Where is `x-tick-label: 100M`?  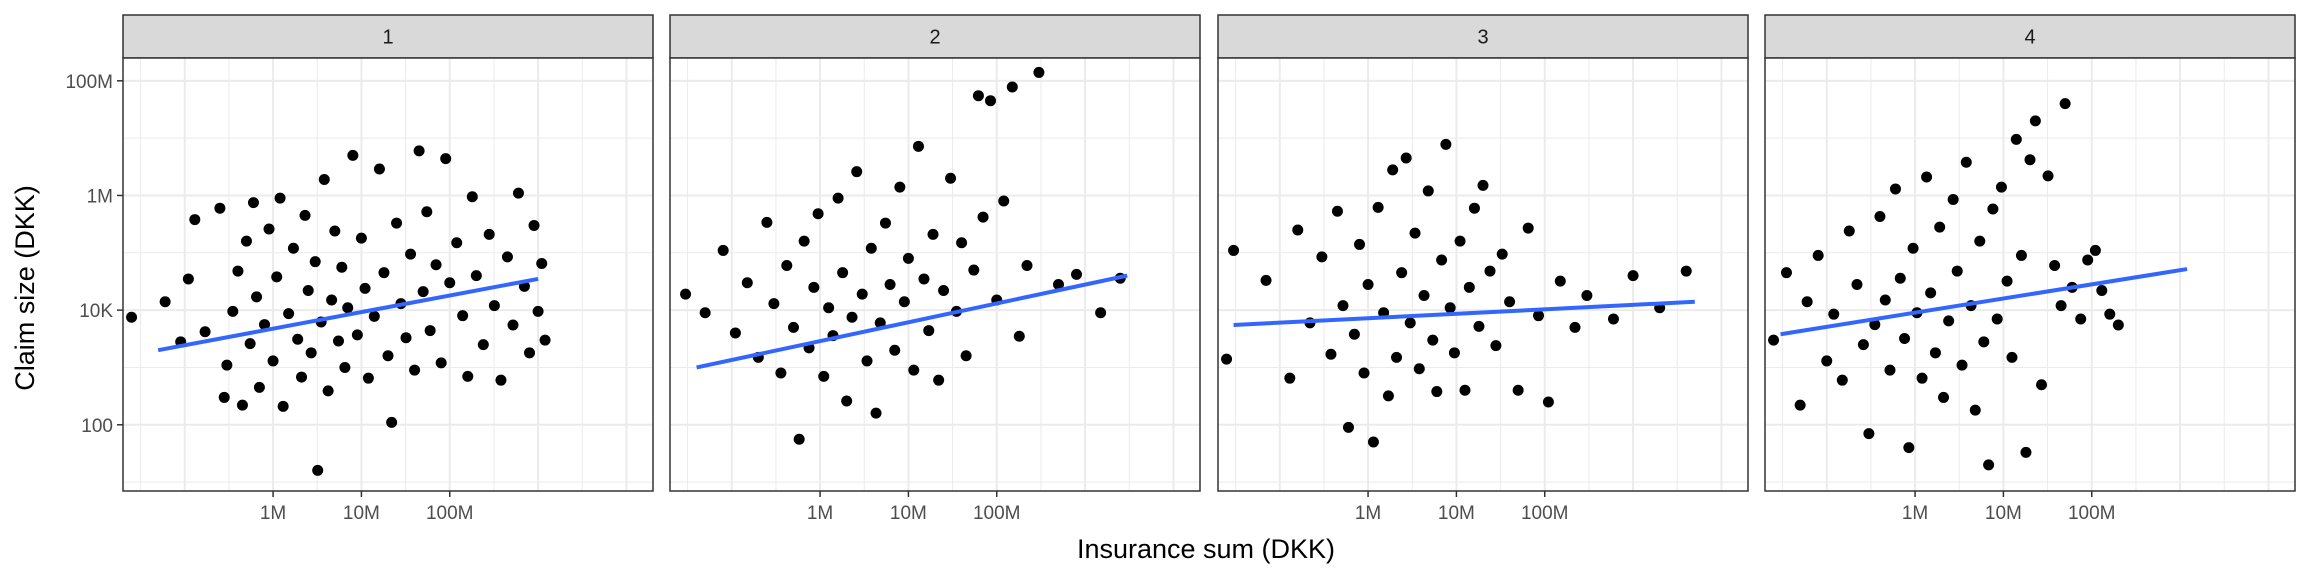 x-tick-label: 100M is located at coordinates (997, 513).